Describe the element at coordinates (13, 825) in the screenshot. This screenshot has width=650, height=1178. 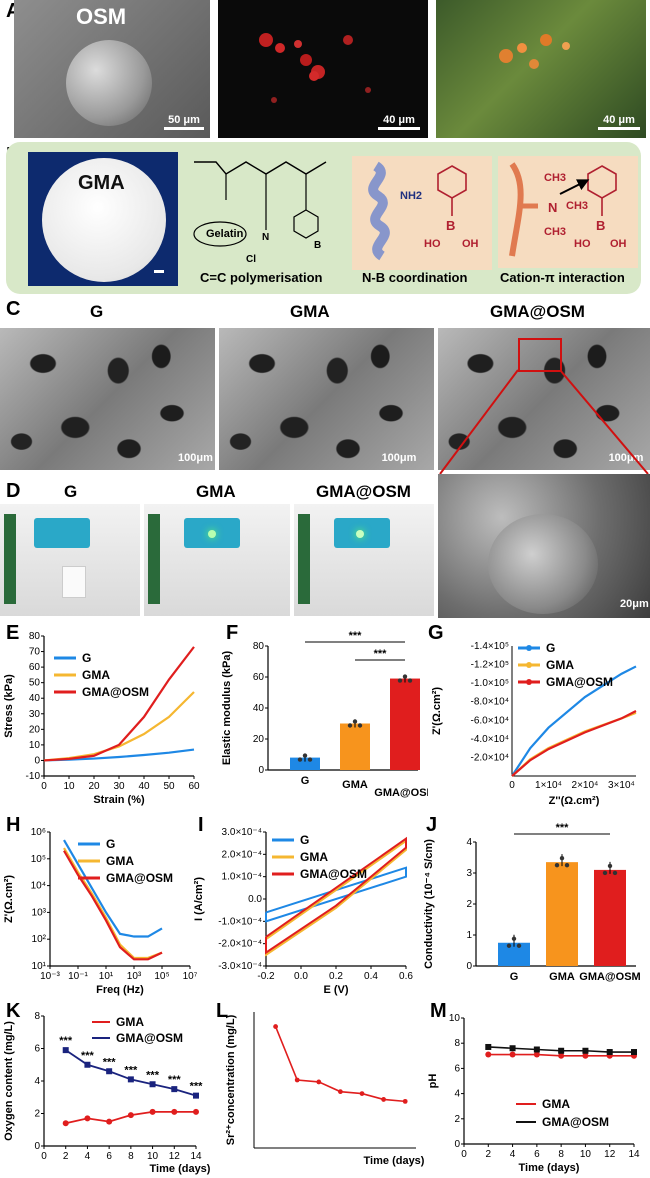
I see `panel-label-h: H` at that location.